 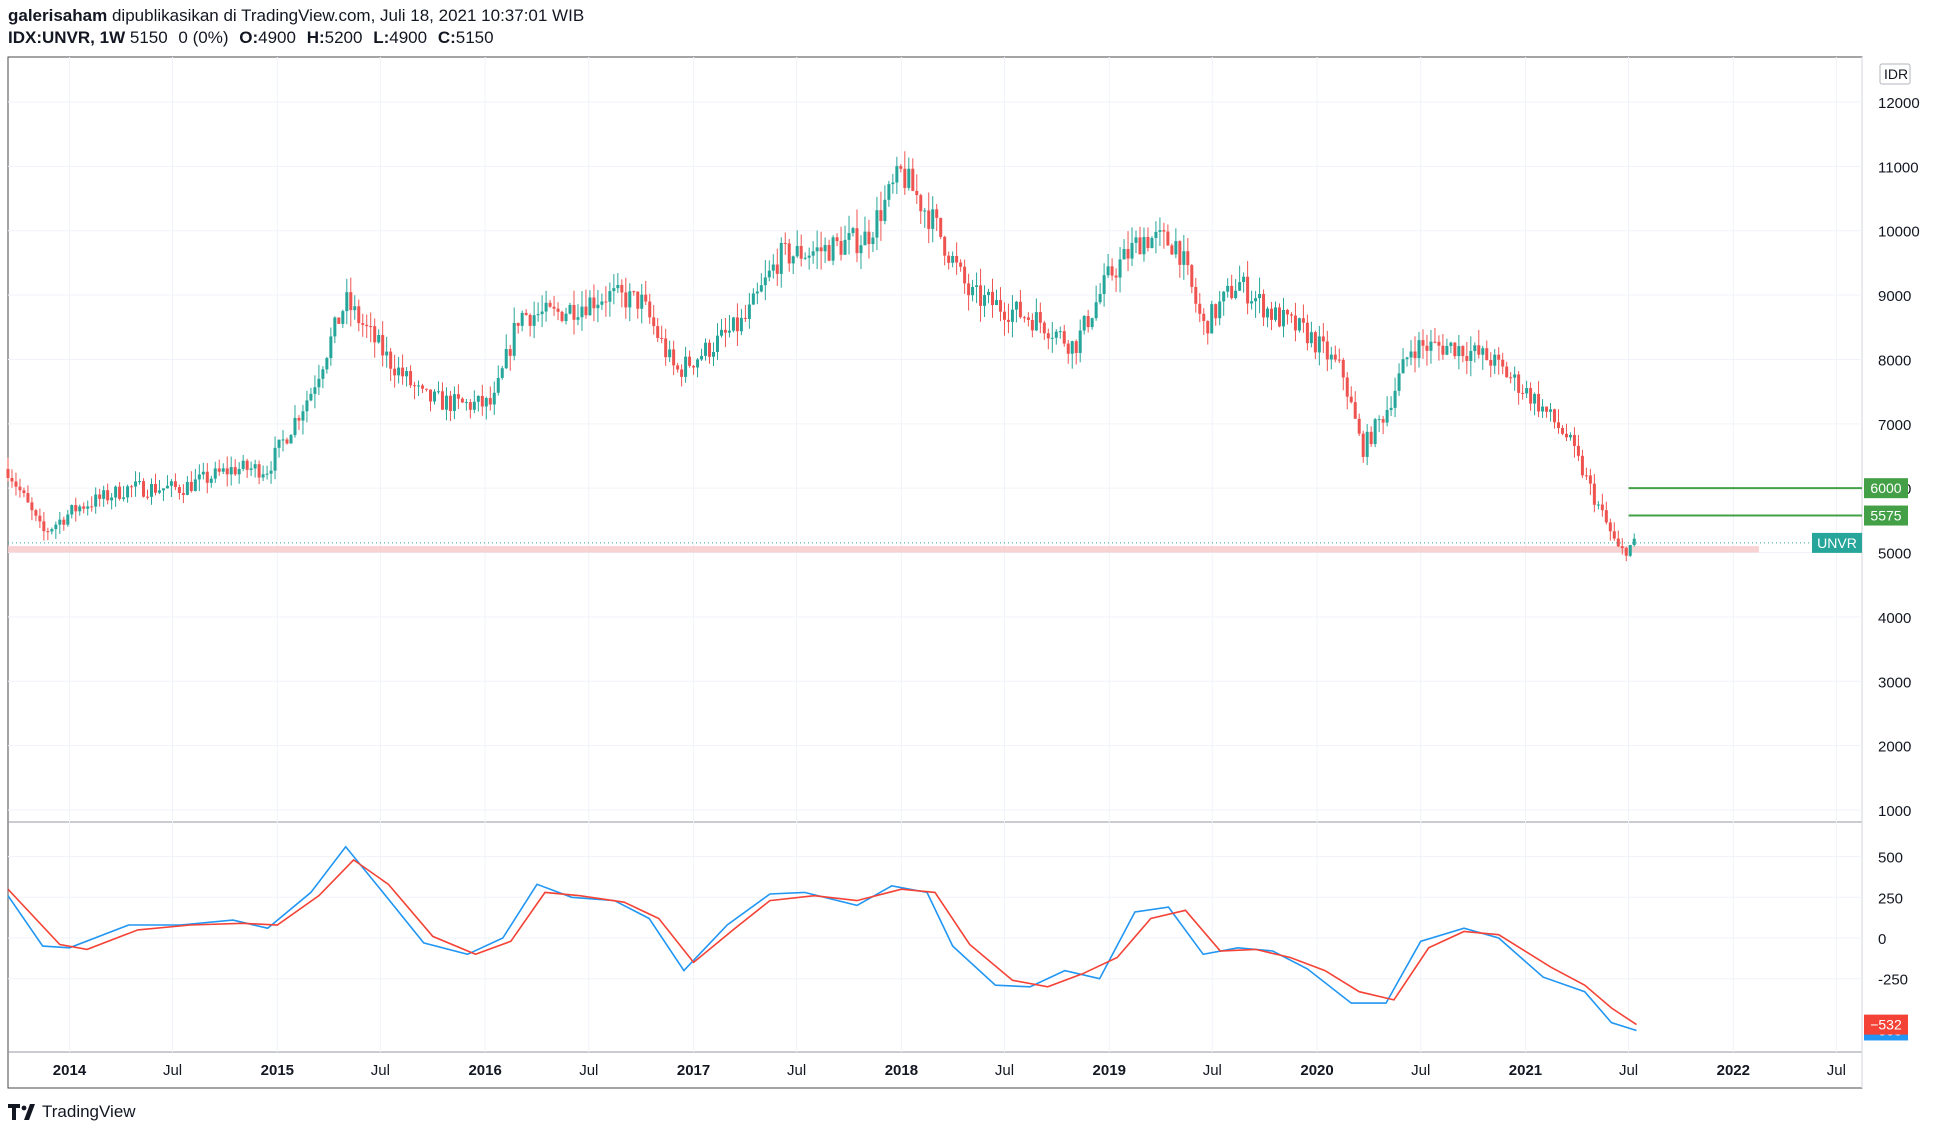 I want to click on time-tick-label: 2016, so click(x=484, y=1070).